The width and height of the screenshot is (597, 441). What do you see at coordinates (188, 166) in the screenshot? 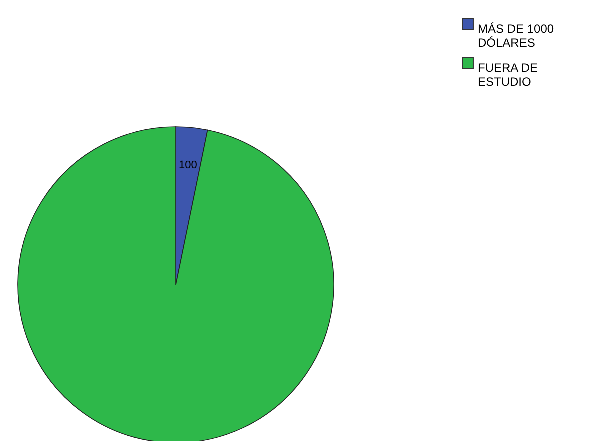
I see `data-label: 100` at bounding box center [188, 166].